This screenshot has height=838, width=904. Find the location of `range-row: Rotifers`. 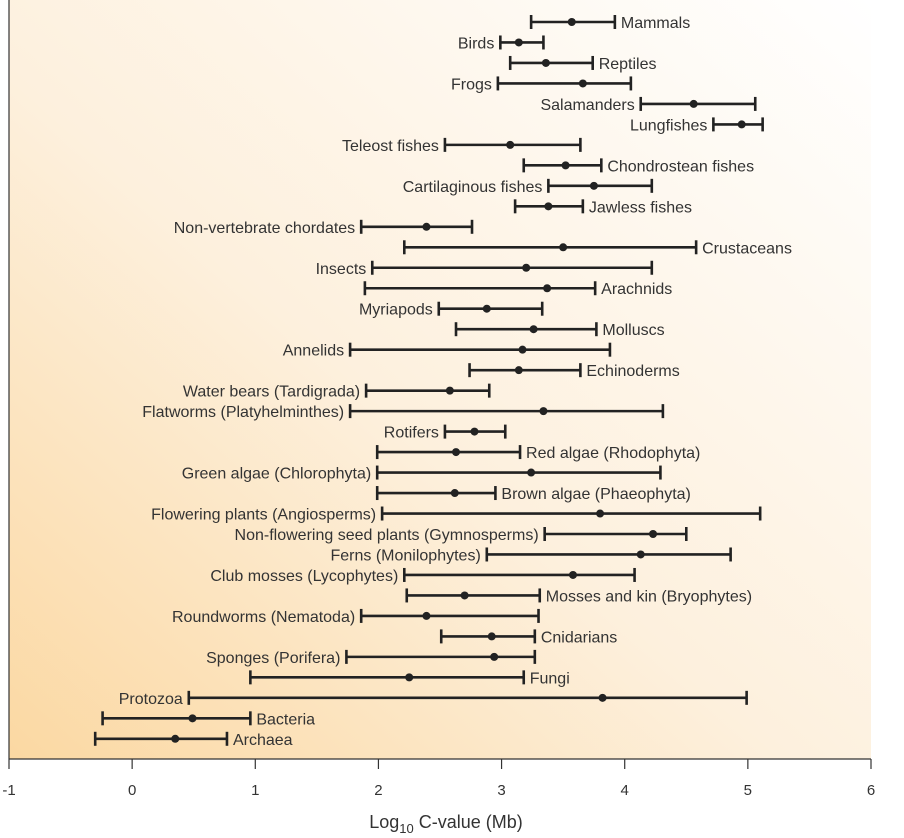

range-row: Rotifers is located at coordinates (445, 433).